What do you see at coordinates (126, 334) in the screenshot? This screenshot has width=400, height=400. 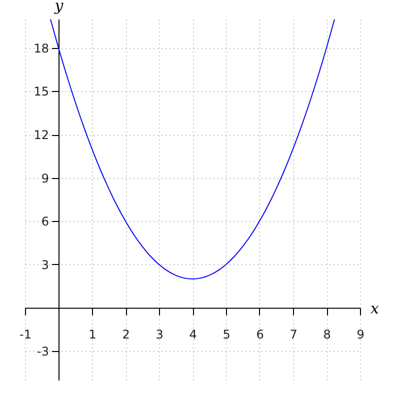 I see `x-tick-label: 2` at bounding box center [126, 334].